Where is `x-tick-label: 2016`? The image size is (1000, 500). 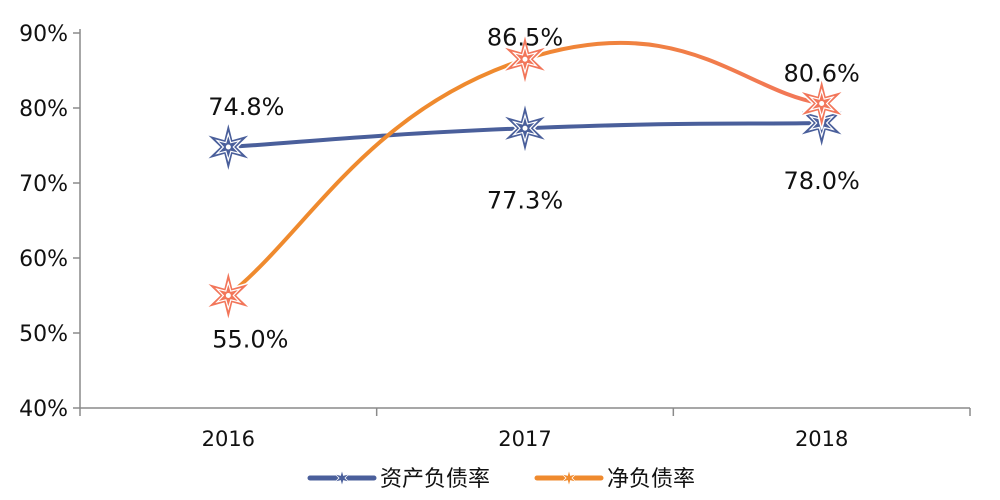
x-tick-label: 2016 is located at coordinates (228, 439).